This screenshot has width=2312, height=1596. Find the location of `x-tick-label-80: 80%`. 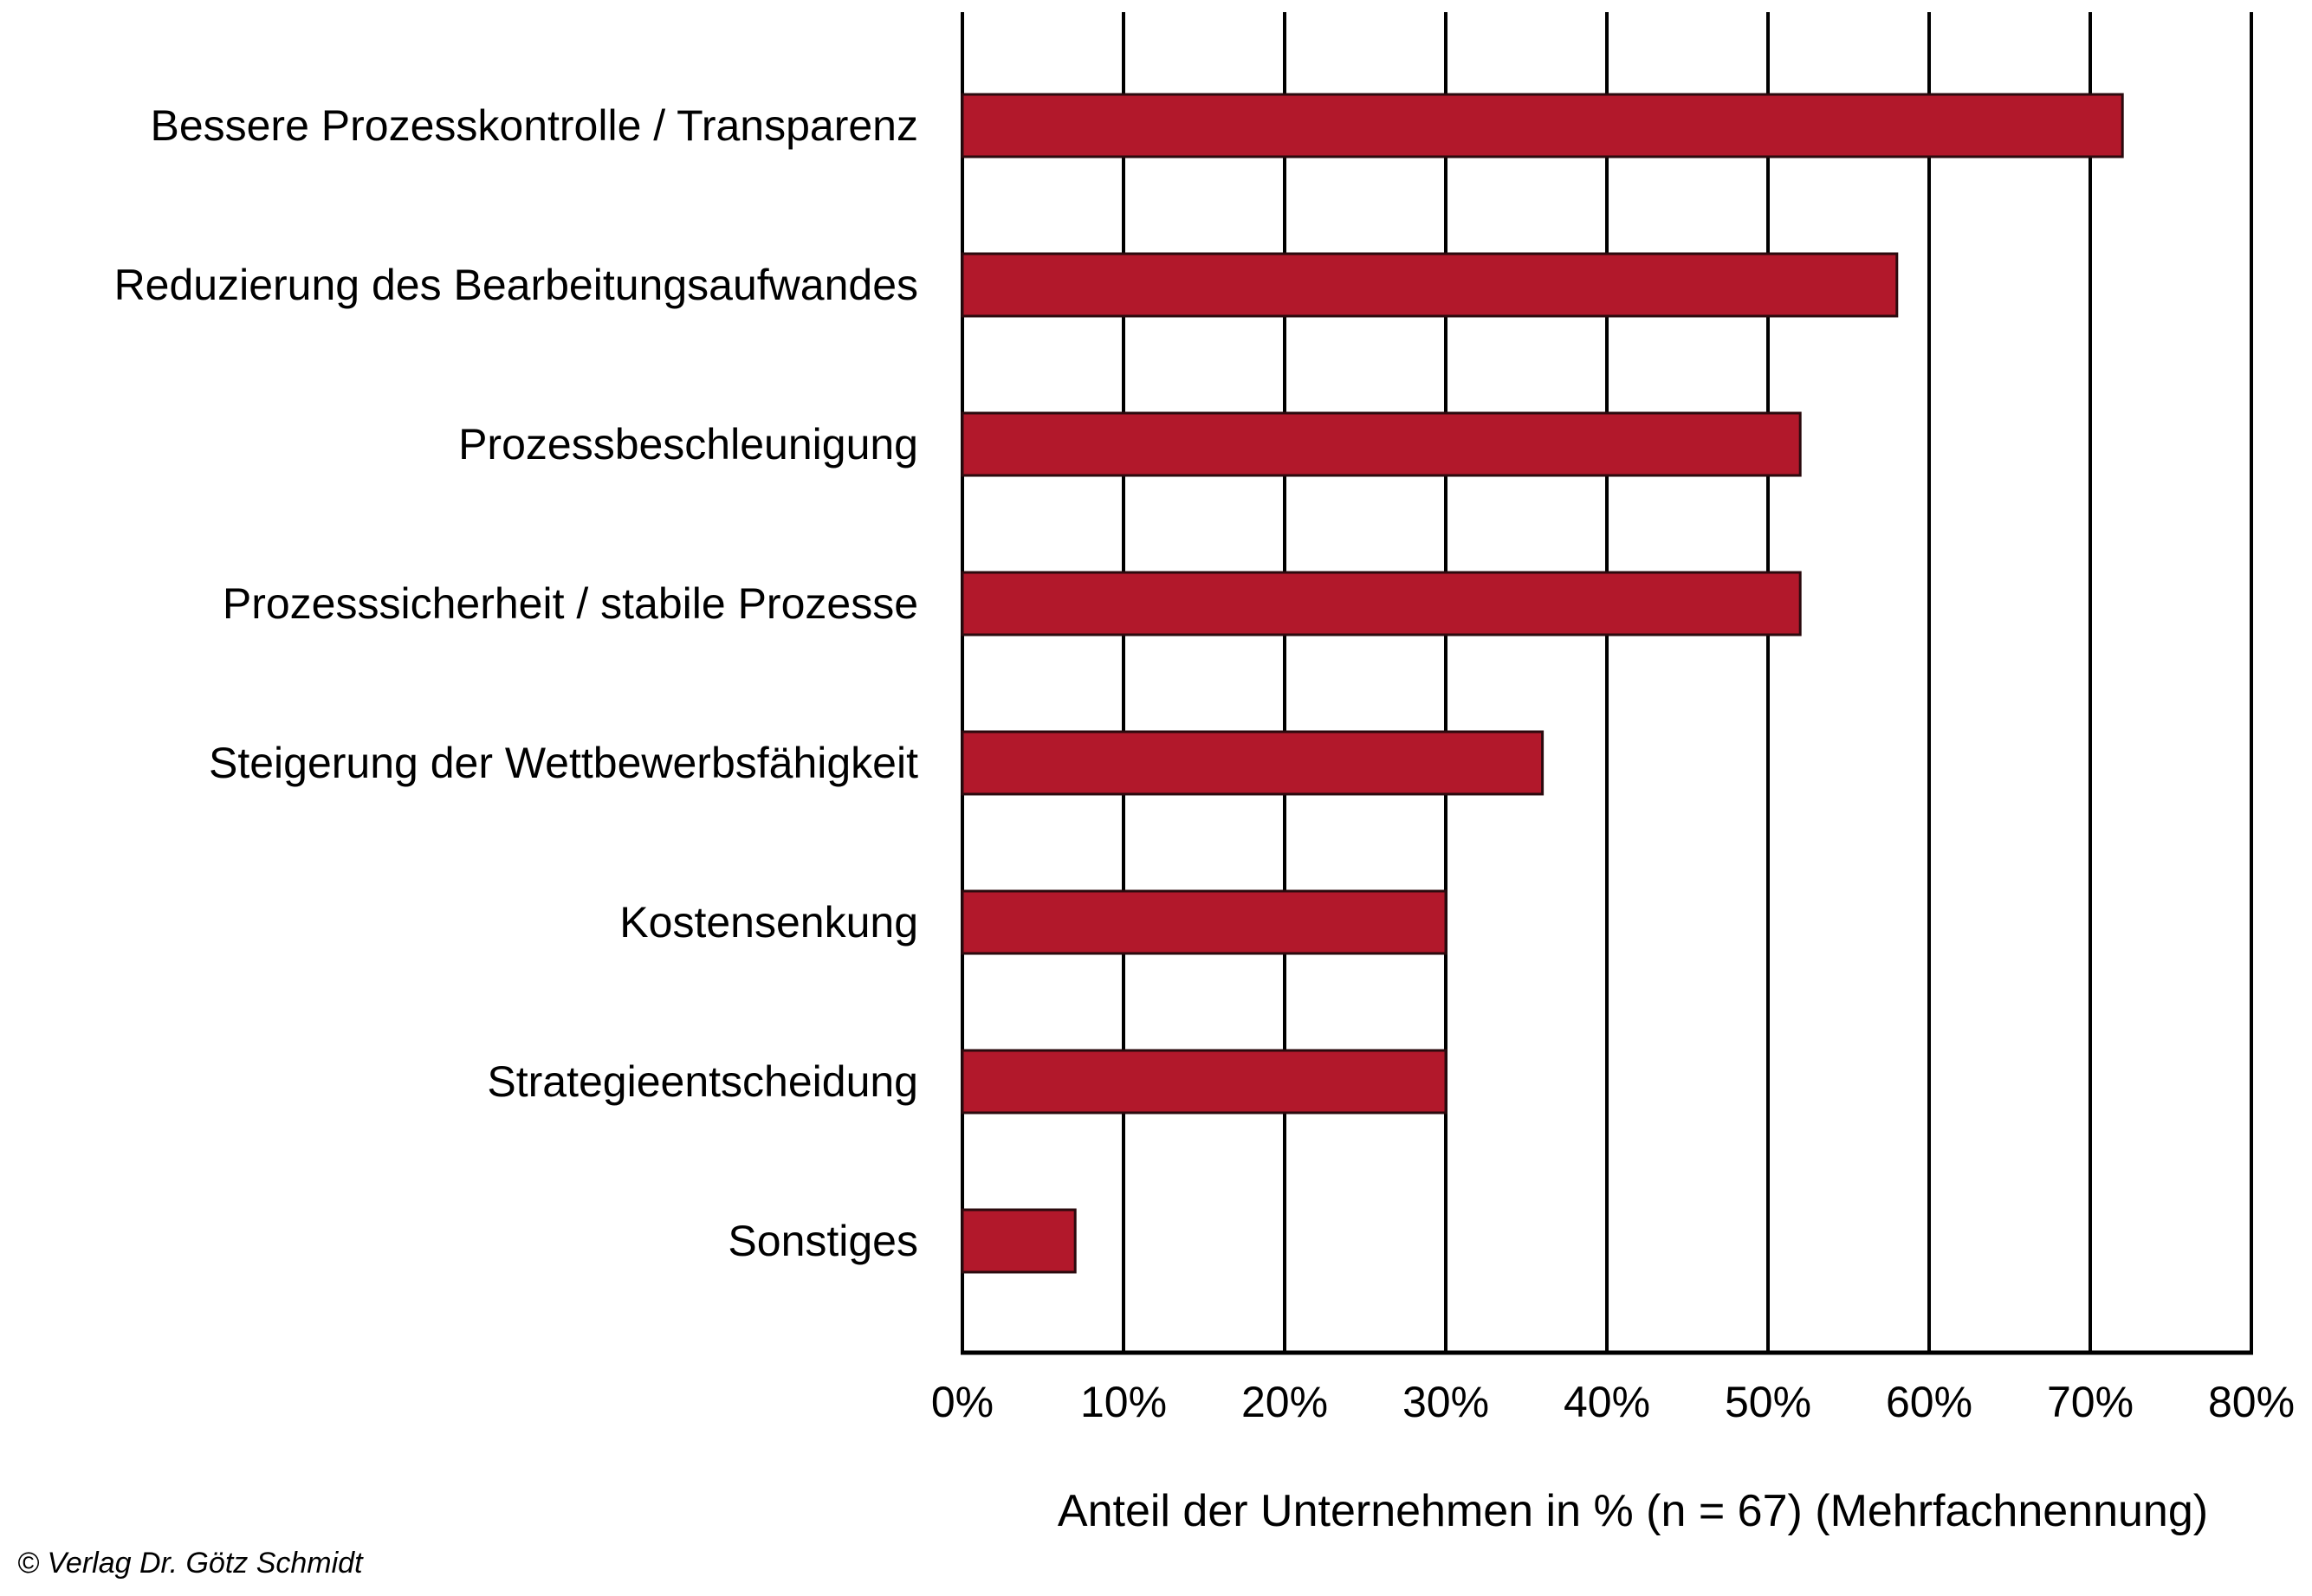

x-tick-label-80: 80% is located at coordinates (2251, 1402).